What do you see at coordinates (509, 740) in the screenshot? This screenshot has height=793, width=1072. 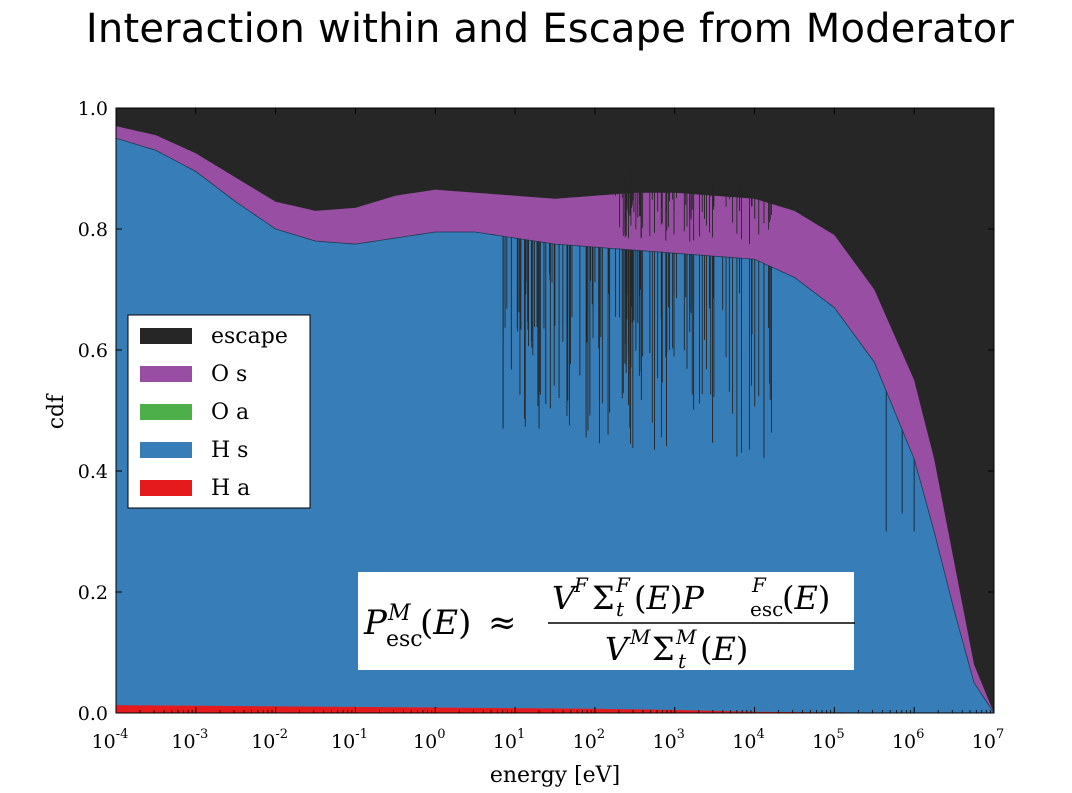 I see `x-tick-label: 10¹` at bounding box center [509, 740].